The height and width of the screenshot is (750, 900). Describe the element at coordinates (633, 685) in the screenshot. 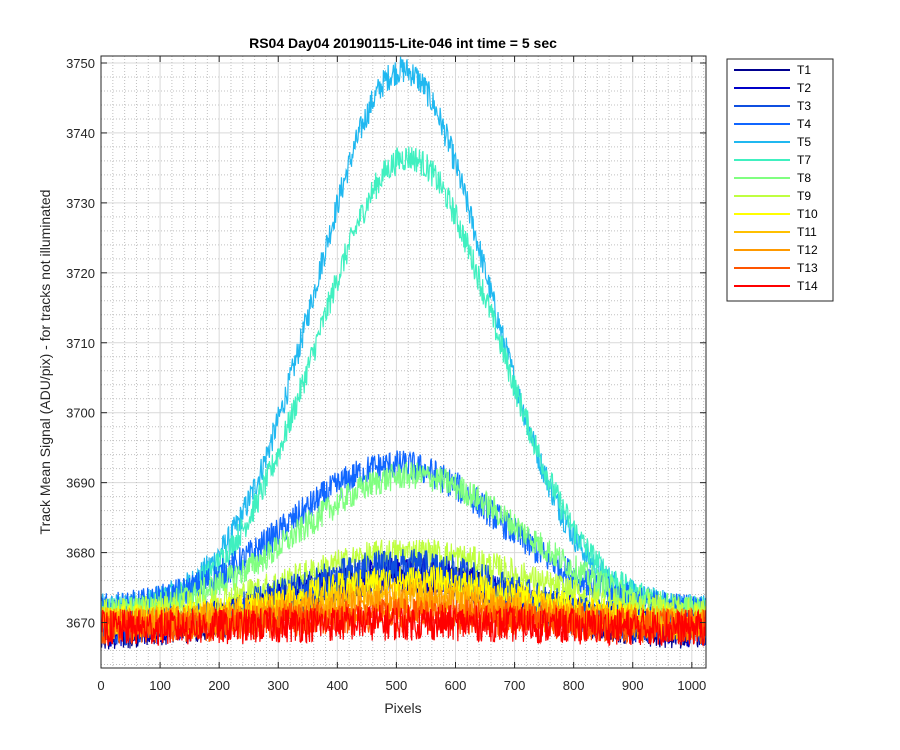

I see `x-tick-label: 900` at that location.